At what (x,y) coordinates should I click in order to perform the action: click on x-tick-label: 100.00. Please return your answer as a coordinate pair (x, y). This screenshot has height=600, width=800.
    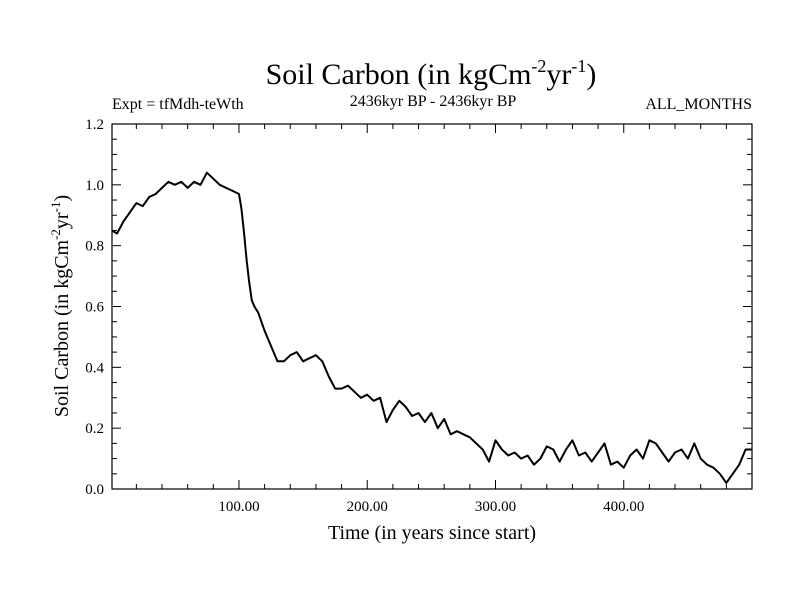
    Looking at the image, I should click on (238, 507).